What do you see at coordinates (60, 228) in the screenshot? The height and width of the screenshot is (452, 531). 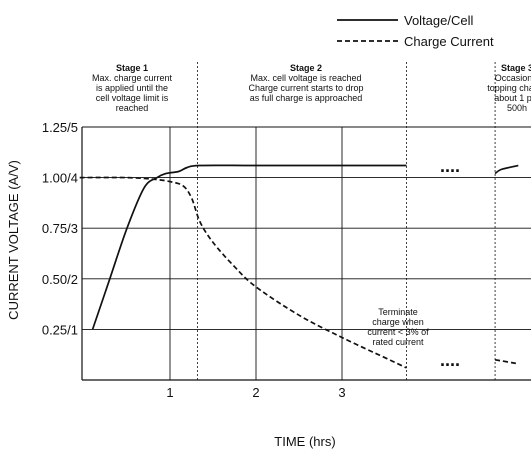 I see `y-tick-label-2: 0.75/3` at bounding box center [60, 228].